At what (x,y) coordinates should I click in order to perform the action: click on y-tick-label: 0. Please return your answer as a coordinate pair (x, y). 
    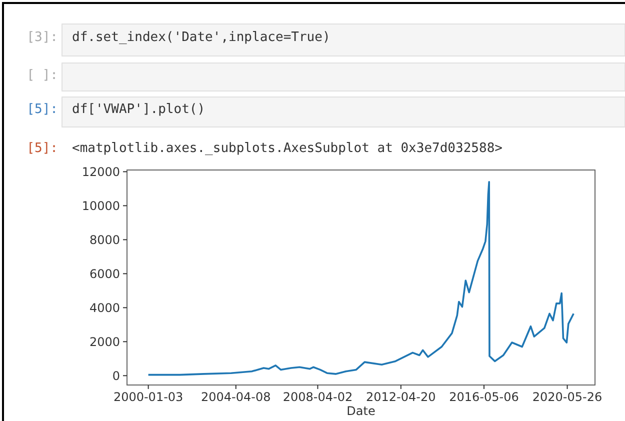
    Looking at the image, I should click on (116, 375).